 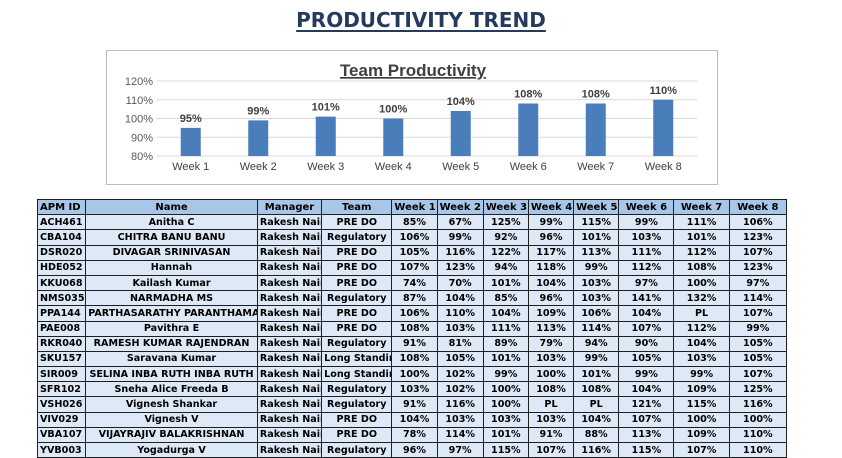 What do you see at coordinates (171, 389) in the screenshot?
I see `name-cell: Sneha Alice Freeda B` at bounding box center [171, 389].